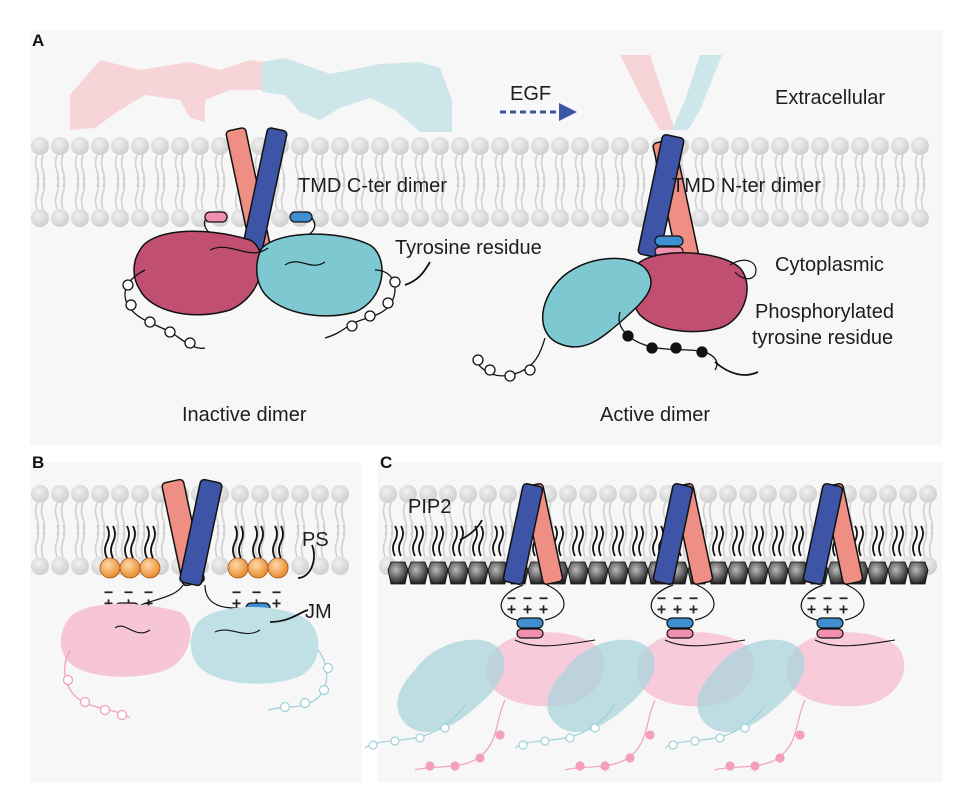 The height and width of the screenshot is (809, 972). Describe the element at coordinates (216, 217) in the screenshot. I see `jm-segment-pink` at that location.